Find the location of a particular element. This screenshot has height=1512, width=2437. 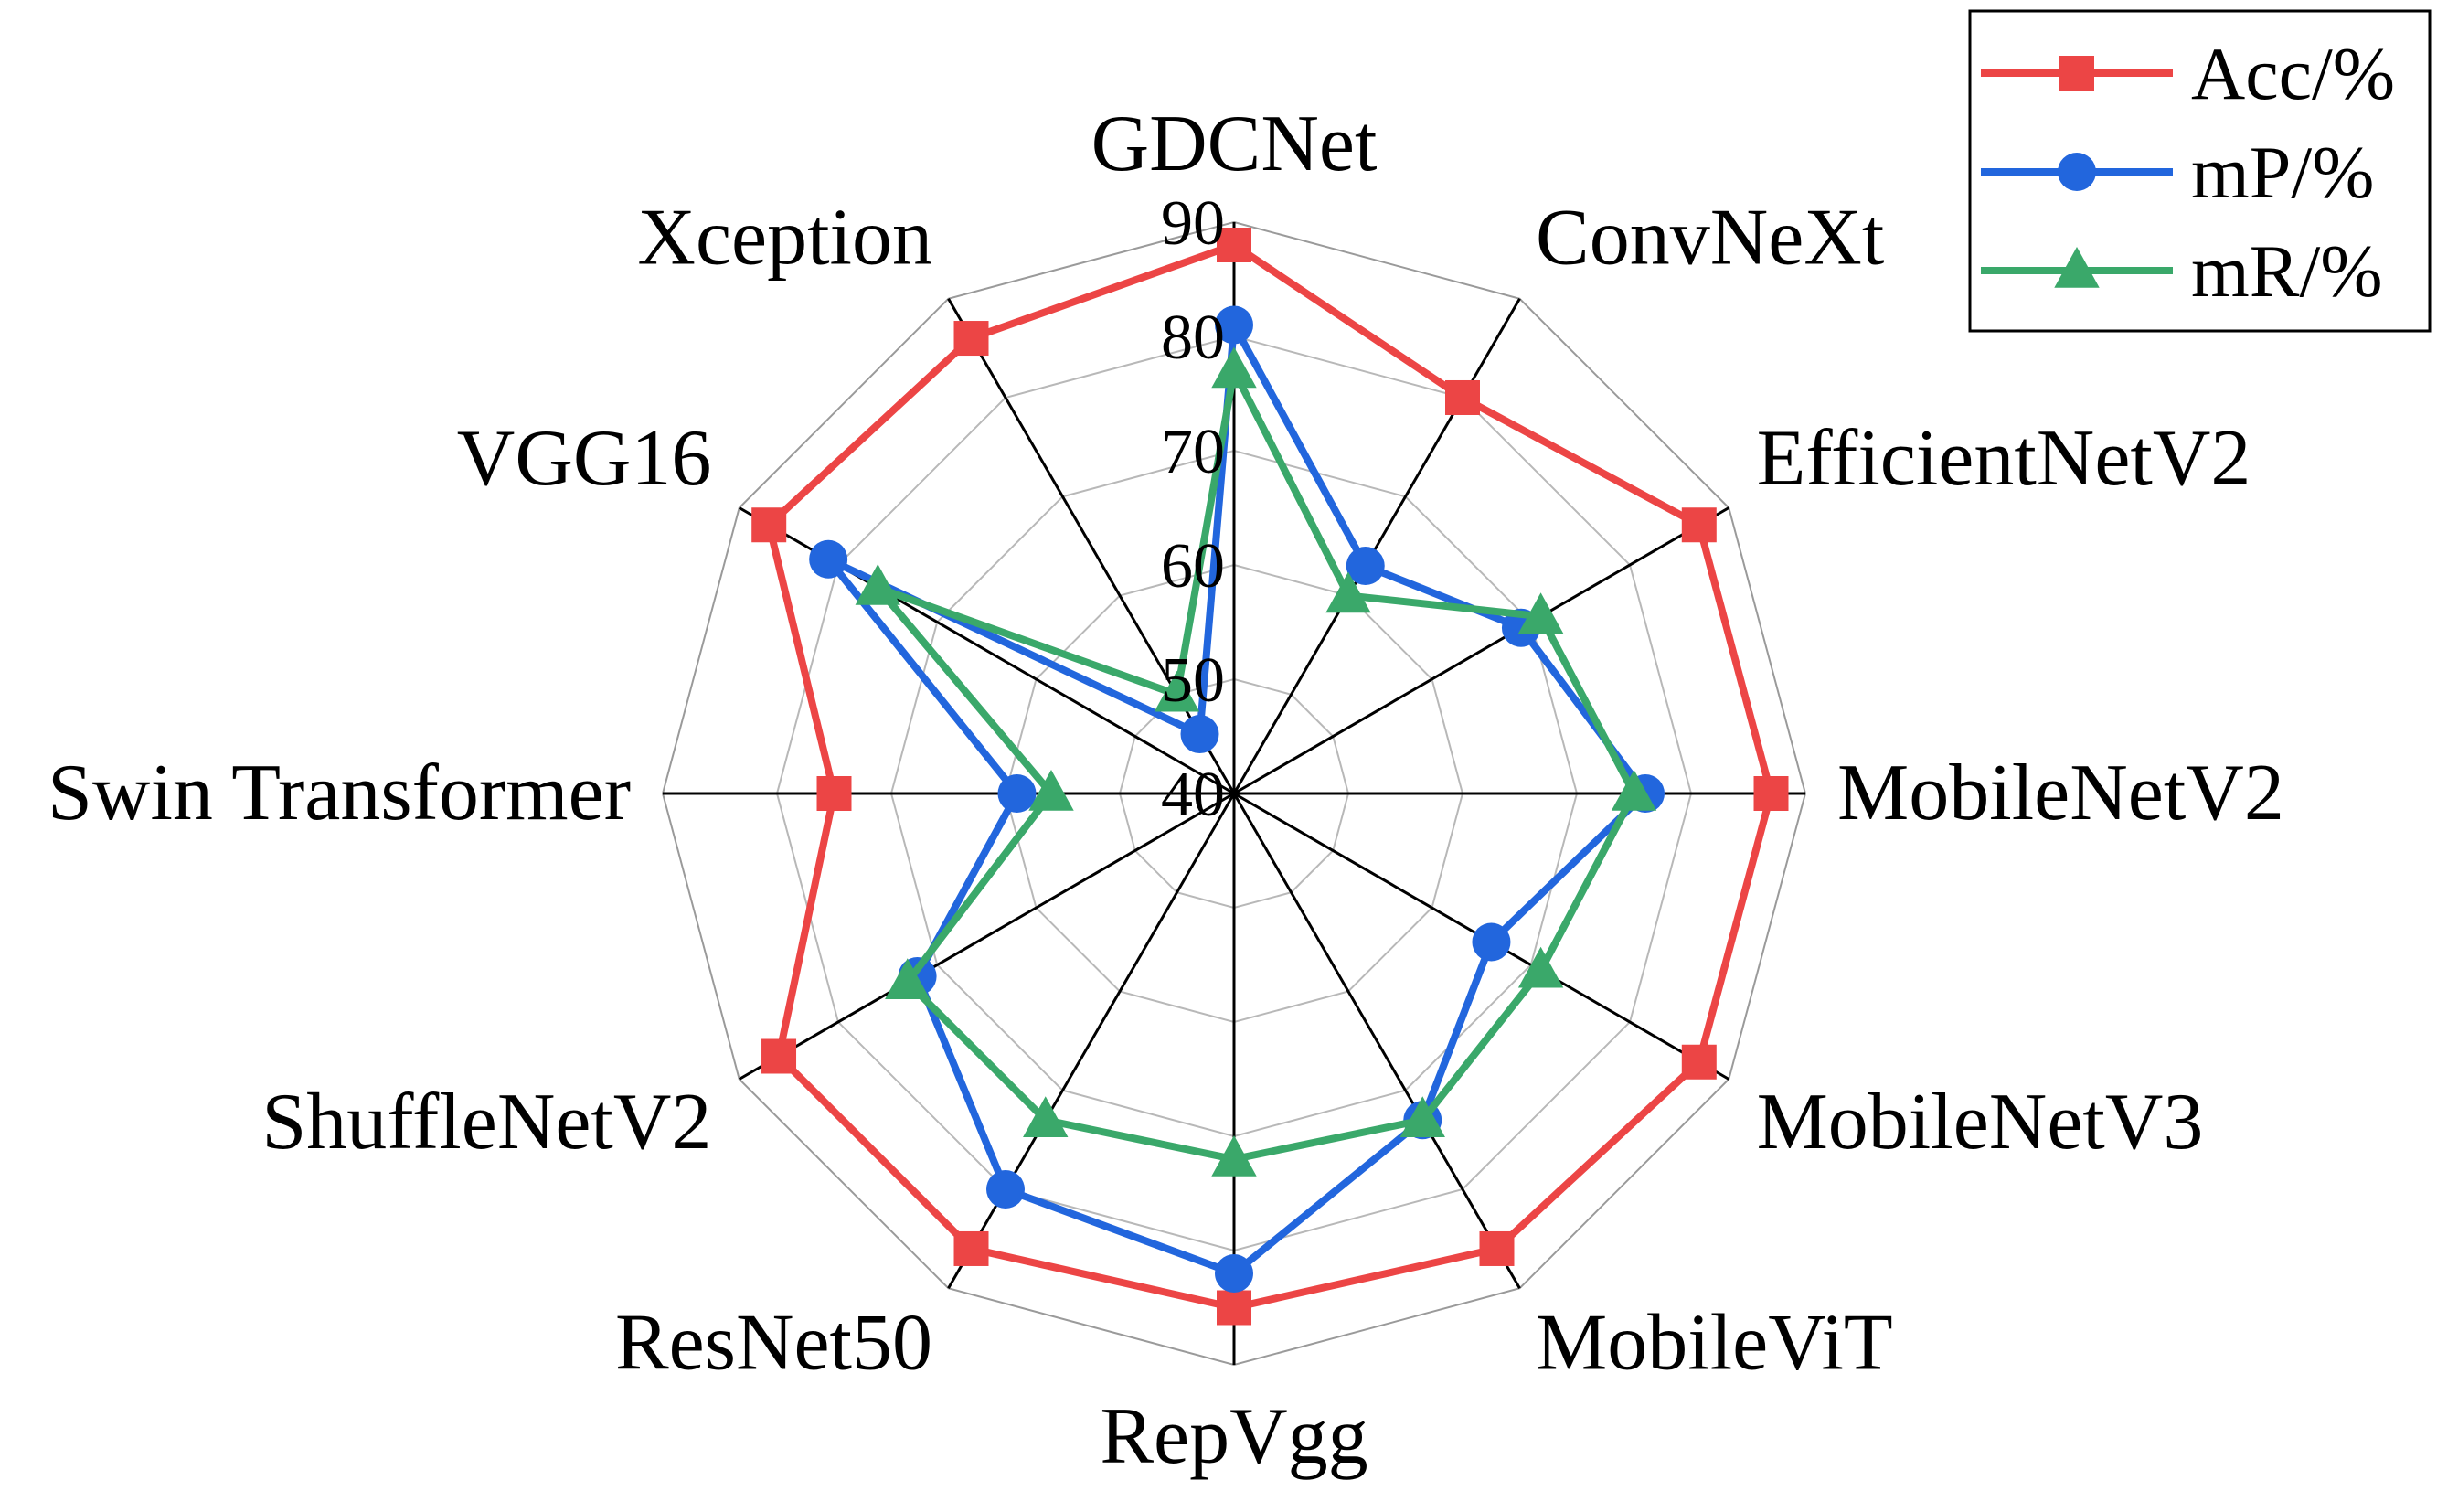

legend-item: mP/% is located at coordinates (2177, 172).